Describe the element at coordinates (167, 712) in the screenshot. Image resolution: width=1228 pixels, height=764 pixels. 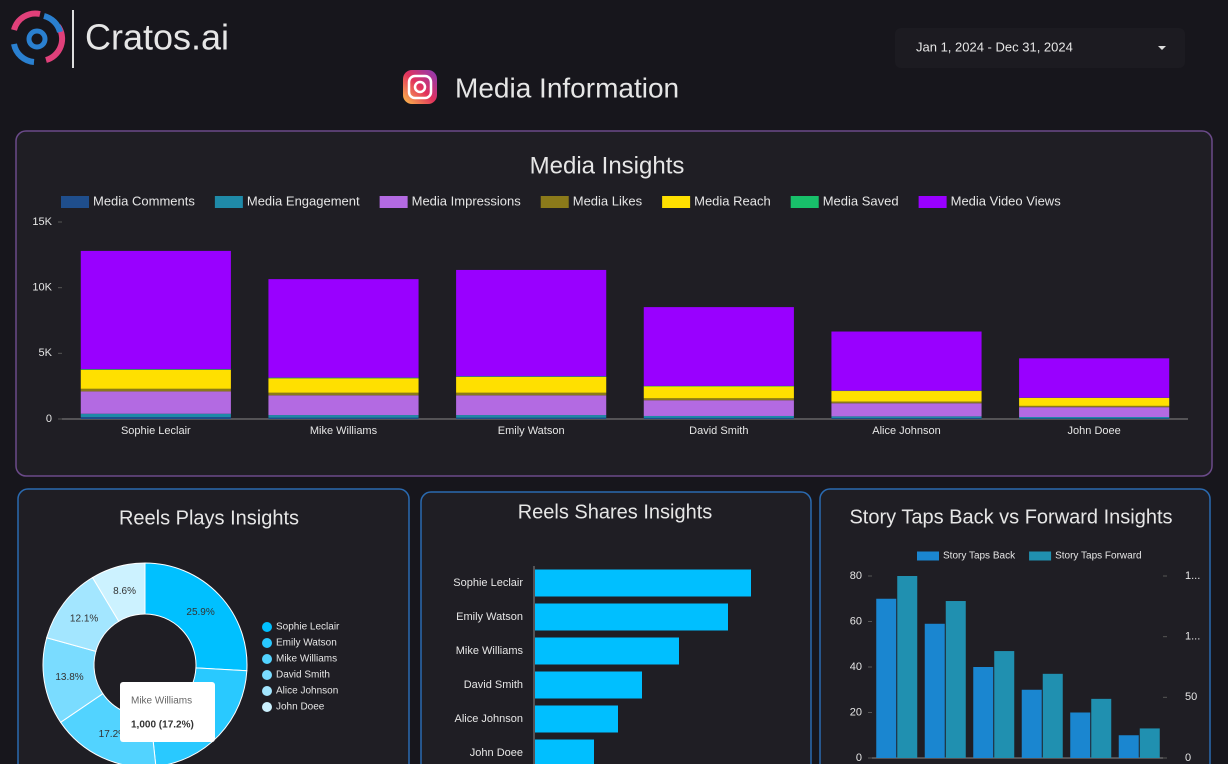
I see `tooltip` at that location.